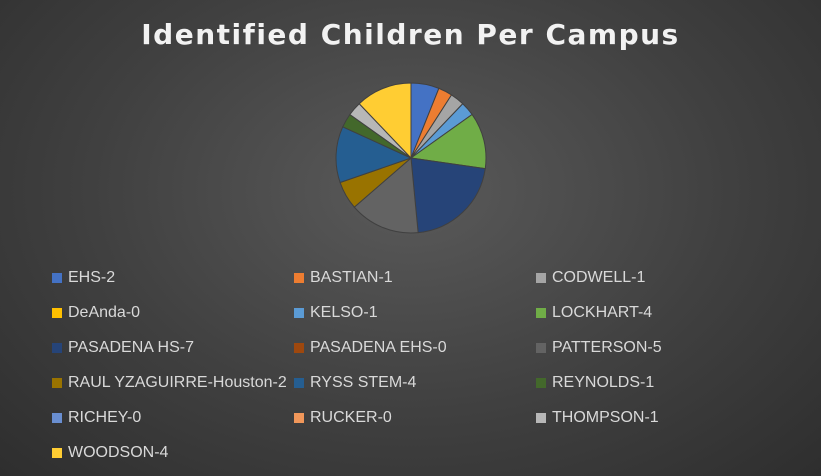 The height and width of the screenshot is (476, 821). What do you see at coordinates (603, 382) in the screenshot?
I see `legend-label: REYNOLDS-1` at bounding box center [603, 382].